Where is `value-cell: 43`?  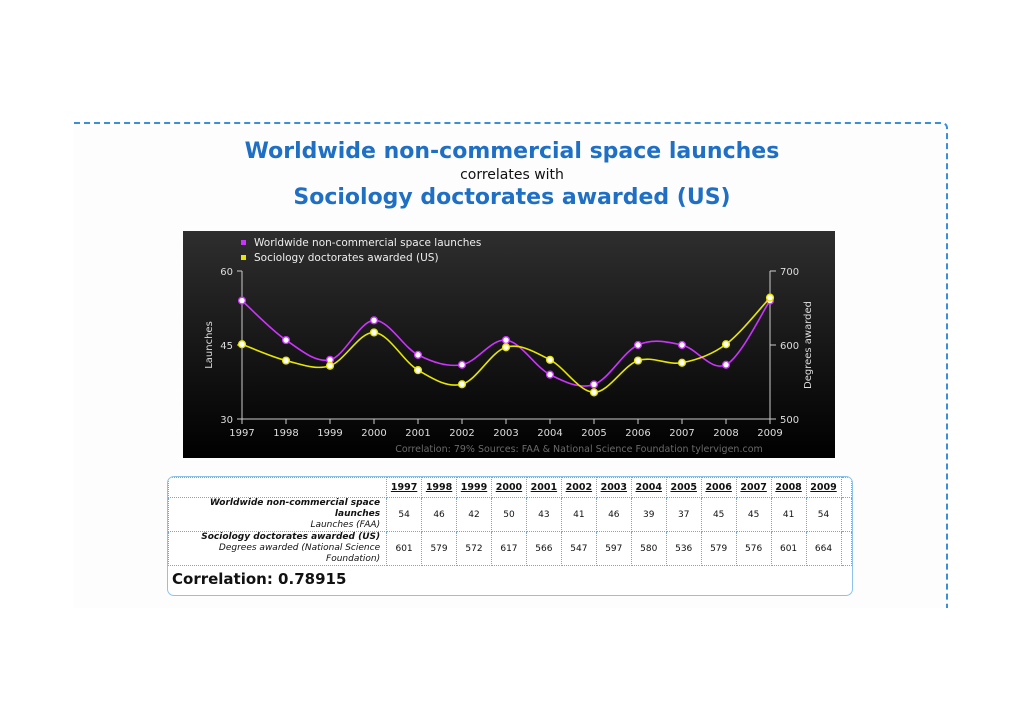 value-cell: 43 is located at coordinates (543, 514).